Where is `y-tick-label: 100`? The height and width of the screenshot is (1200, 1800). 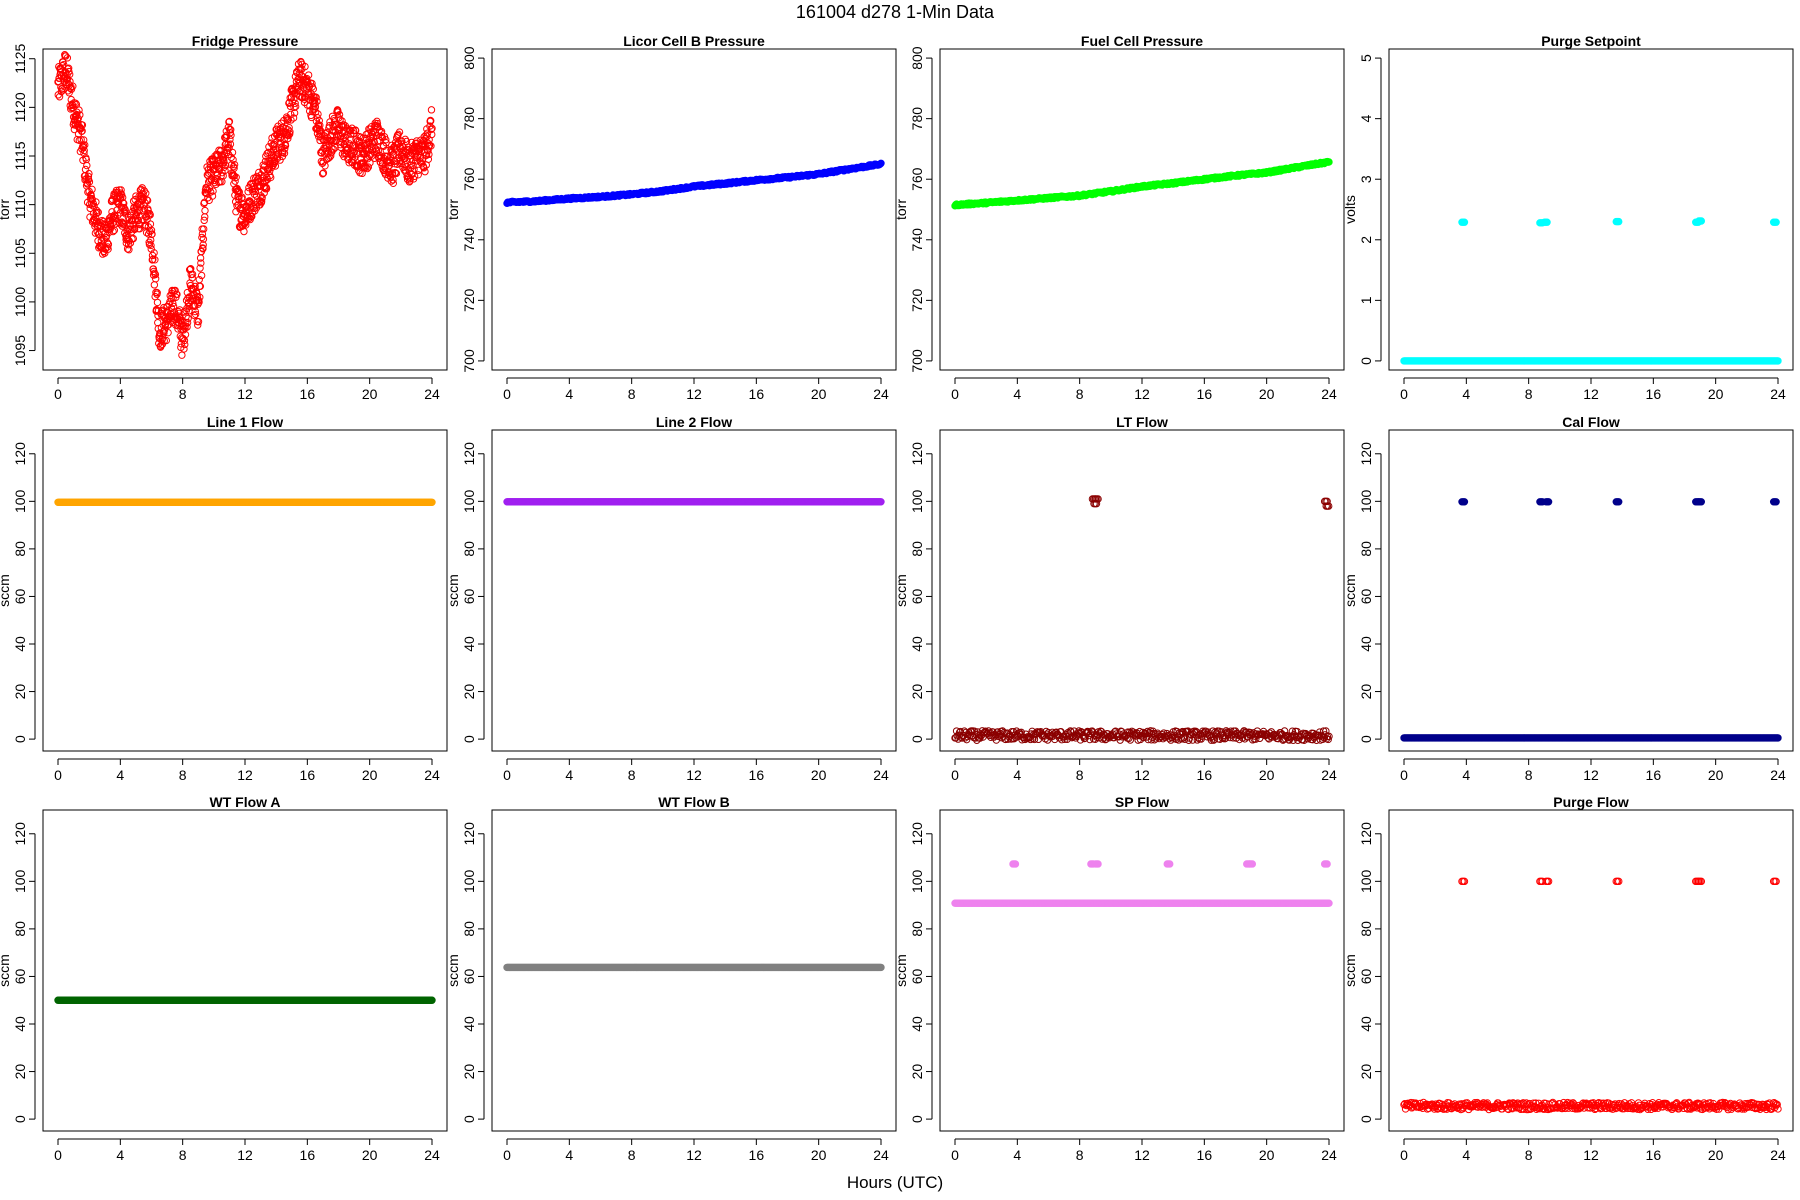
y-tick-label: 100 is located at coordinates (917, 501).